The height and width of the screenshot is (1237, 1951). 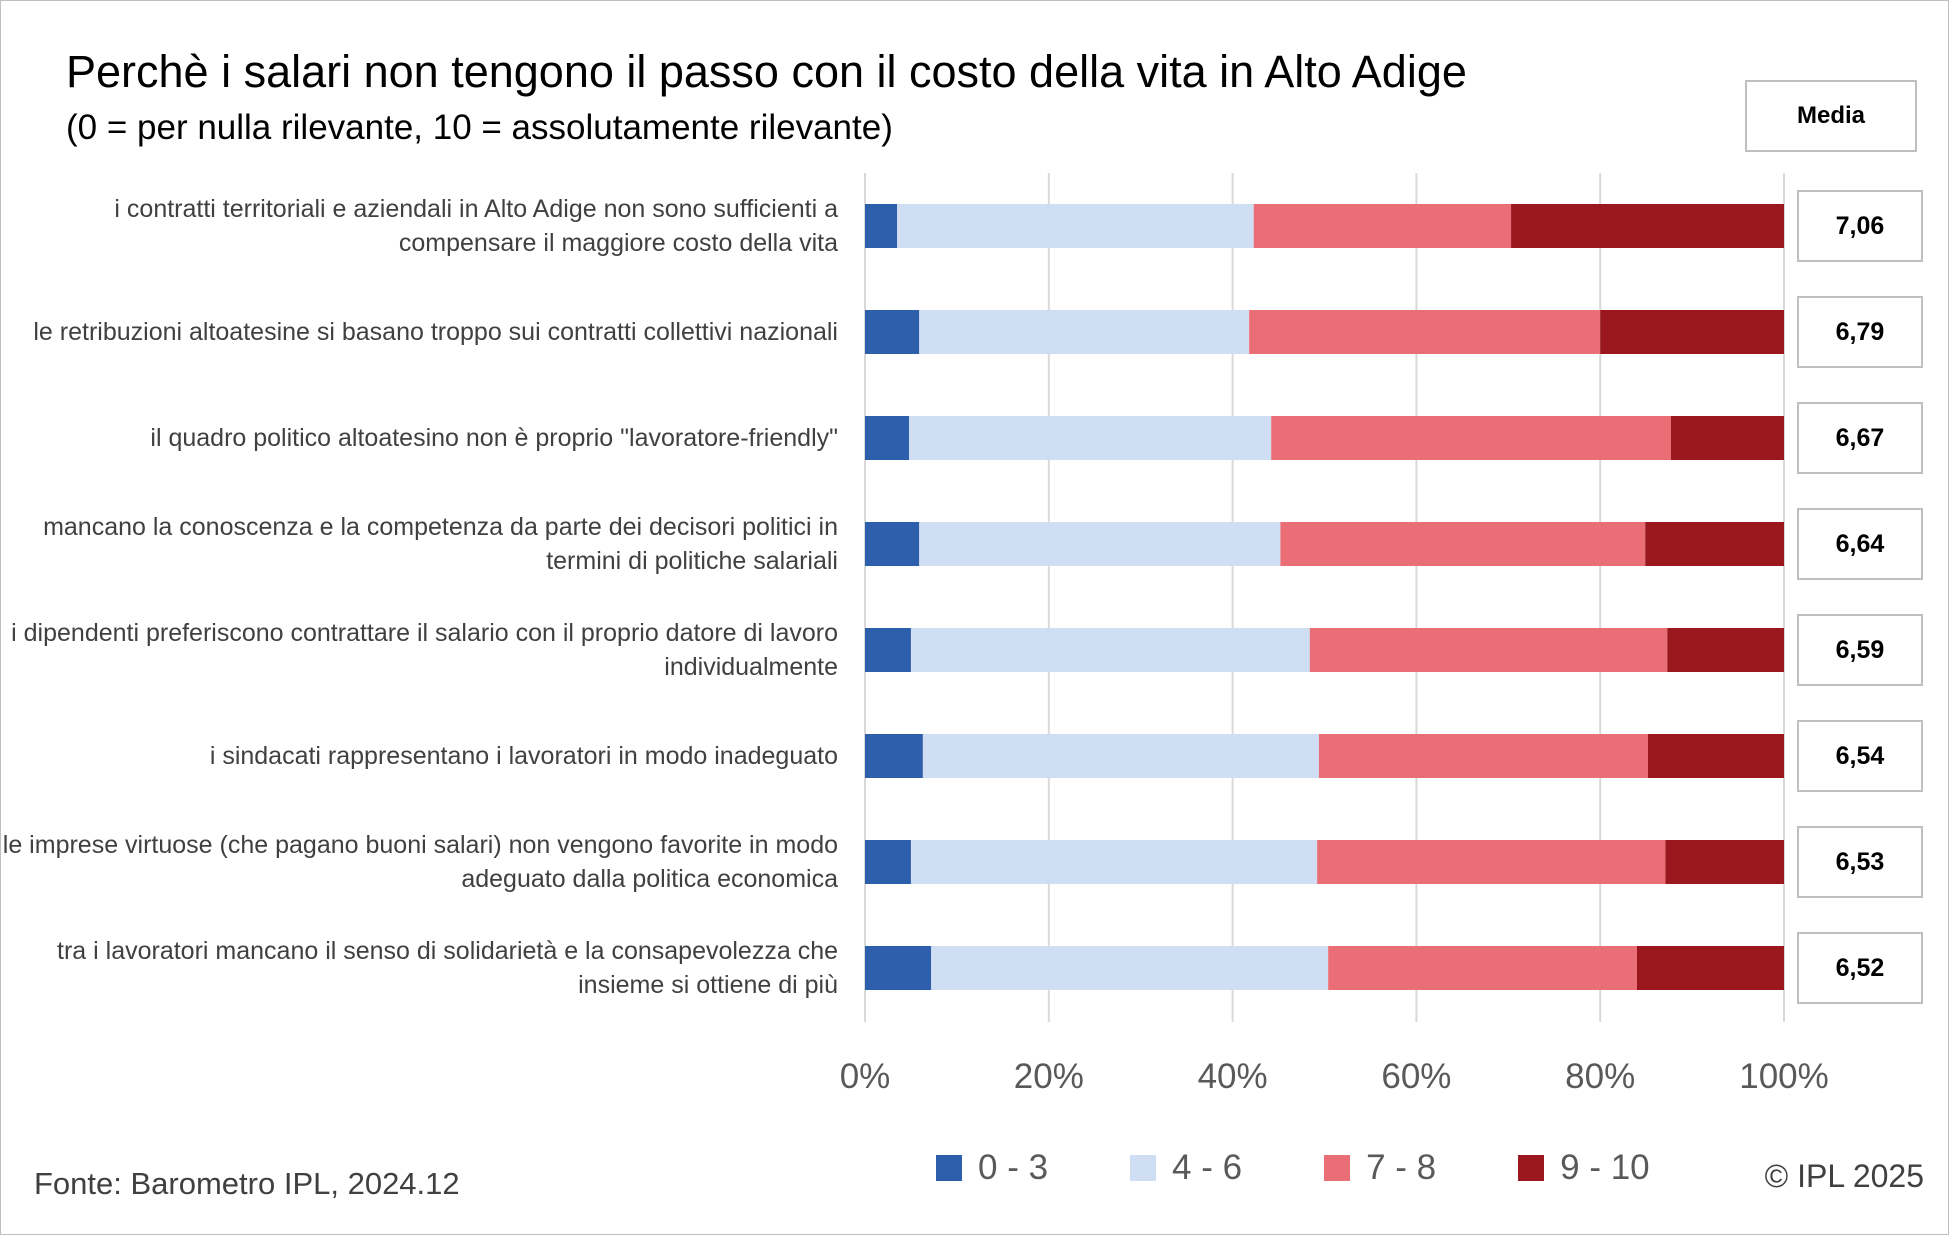 I want to click on legend-label-4-6: 4 - 6, so click(x=1207, y=1167).